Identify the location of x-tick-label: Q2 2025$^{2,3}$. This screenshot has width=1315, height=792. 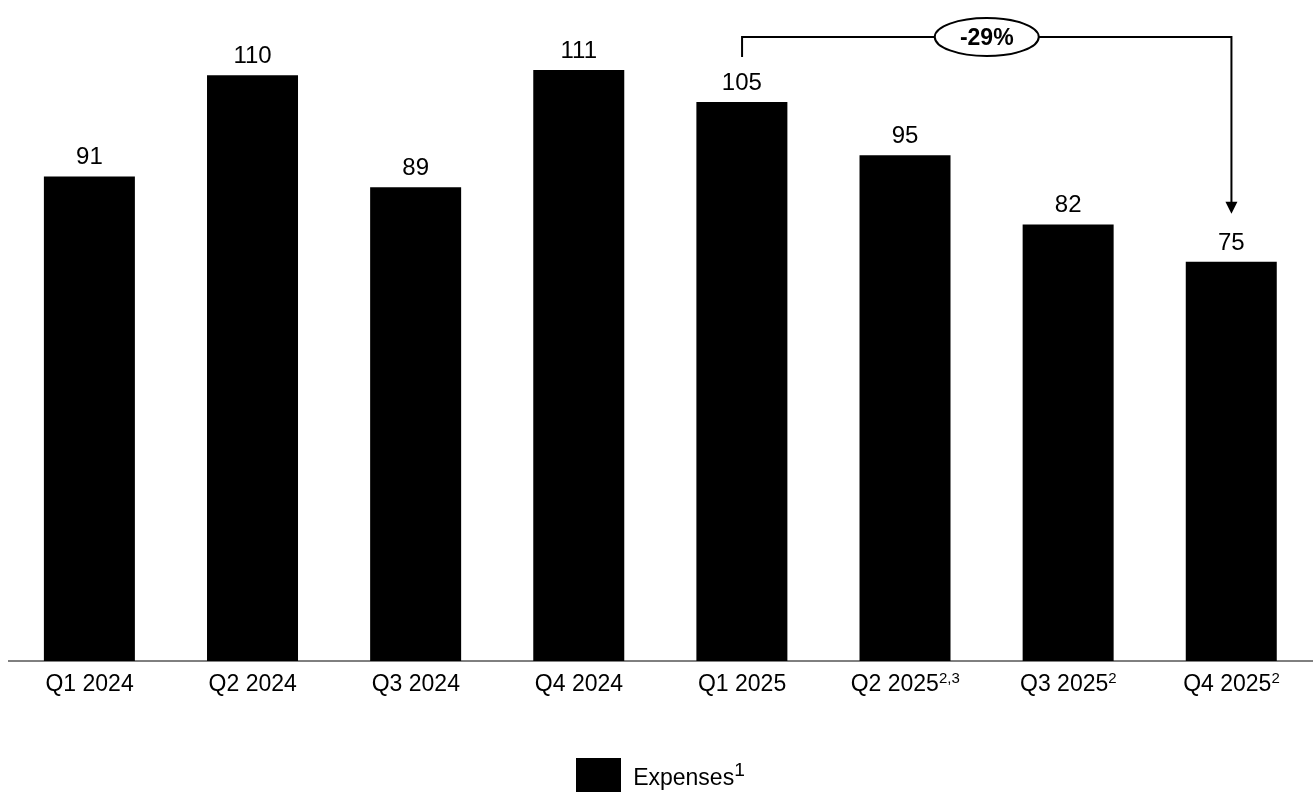
(905, 682).